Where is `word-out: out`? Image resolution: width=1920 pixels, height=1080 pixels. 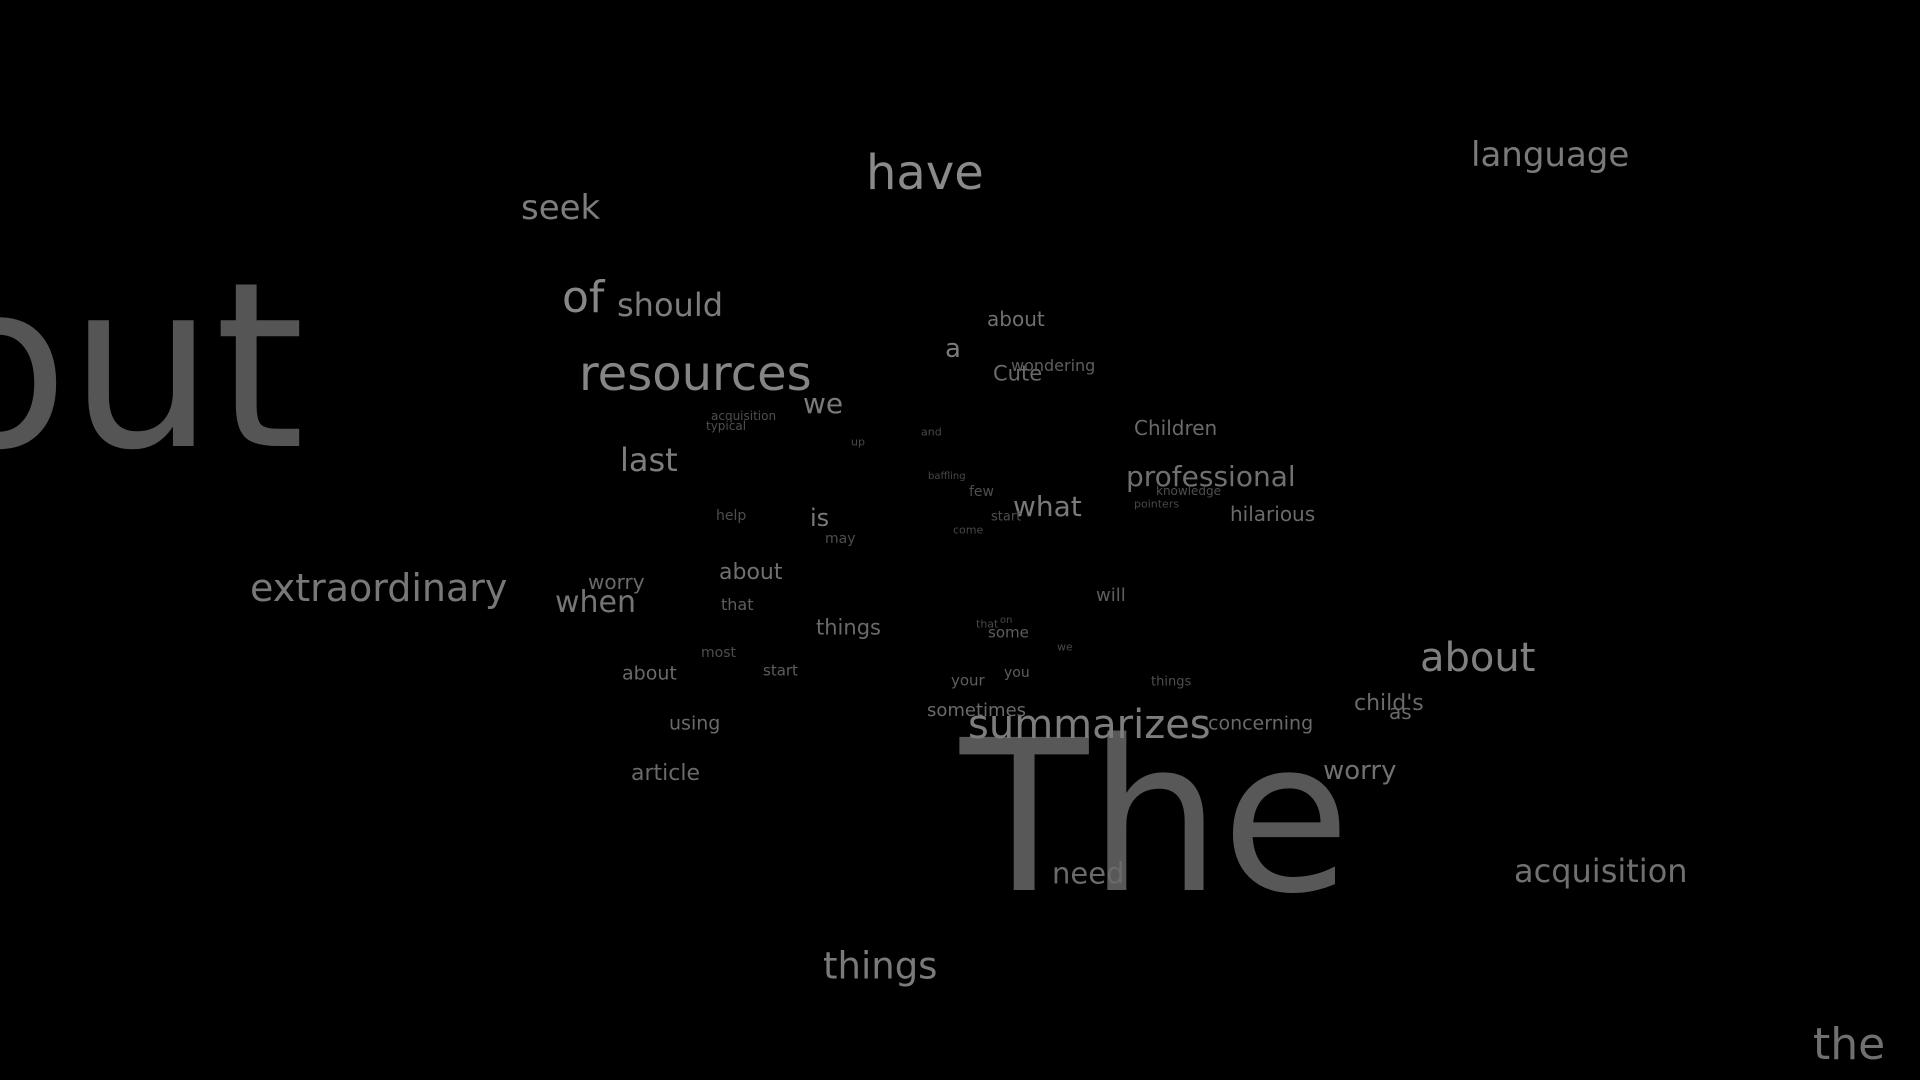 word-out: out is located at coordinates (152, 367).